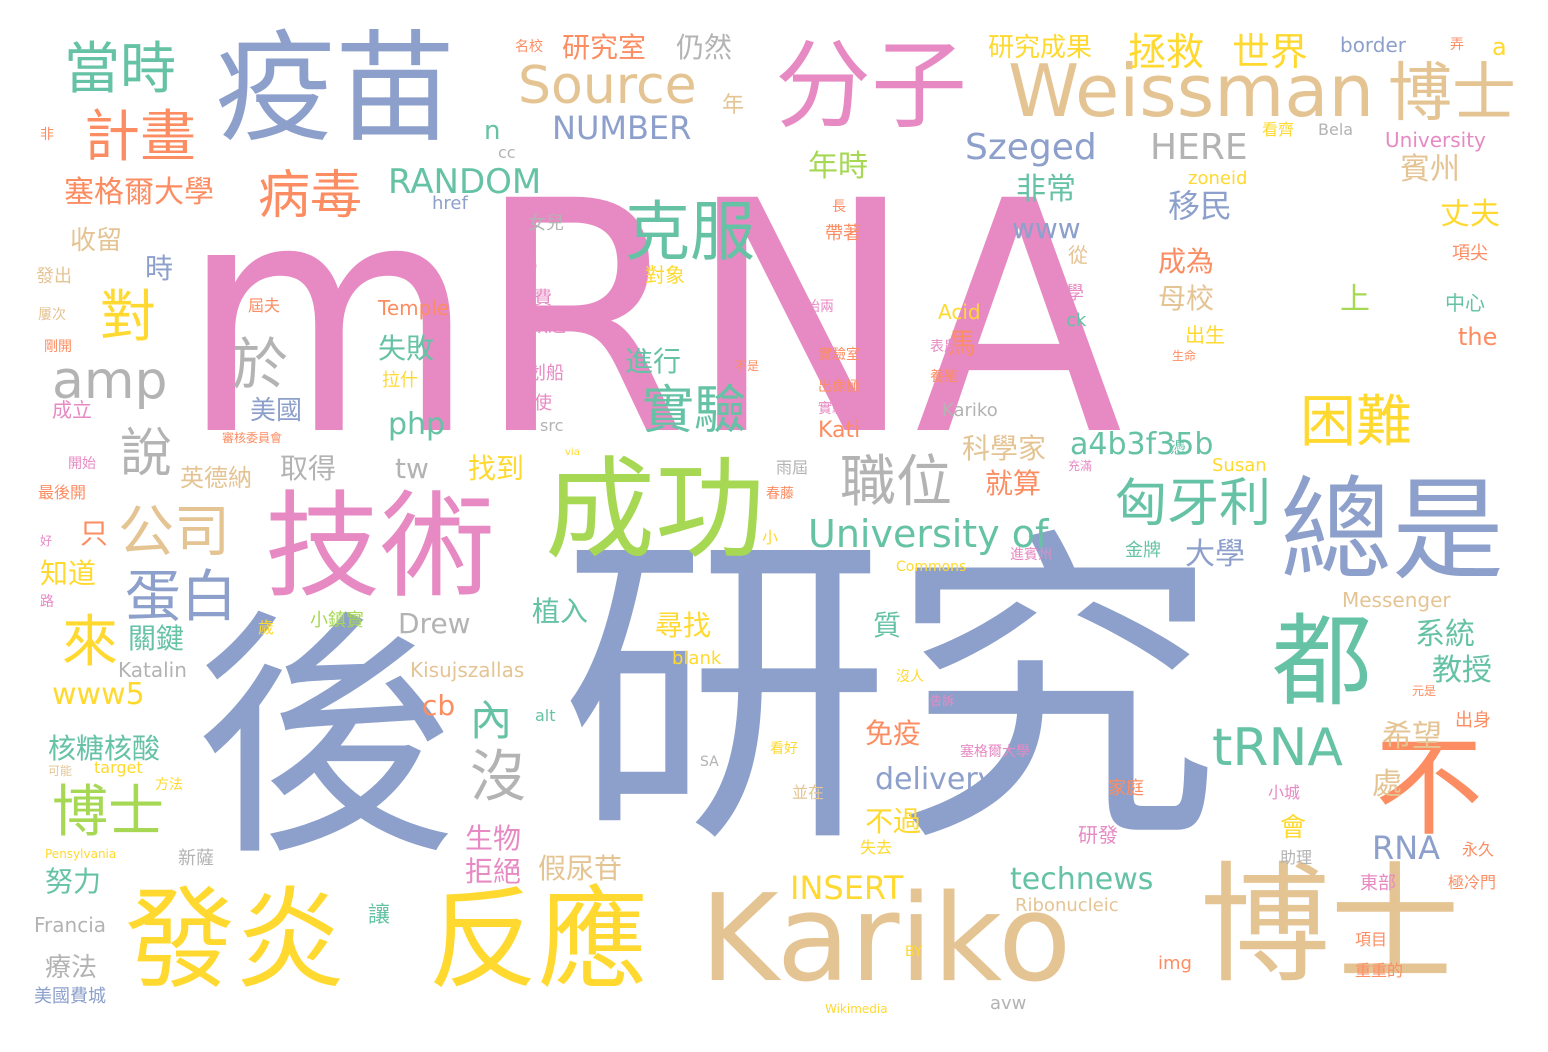 Image resolution: width=1548 pixels, height=1052 pixels. I want to click on cloud-word: 科學家, so click(1004, 448).